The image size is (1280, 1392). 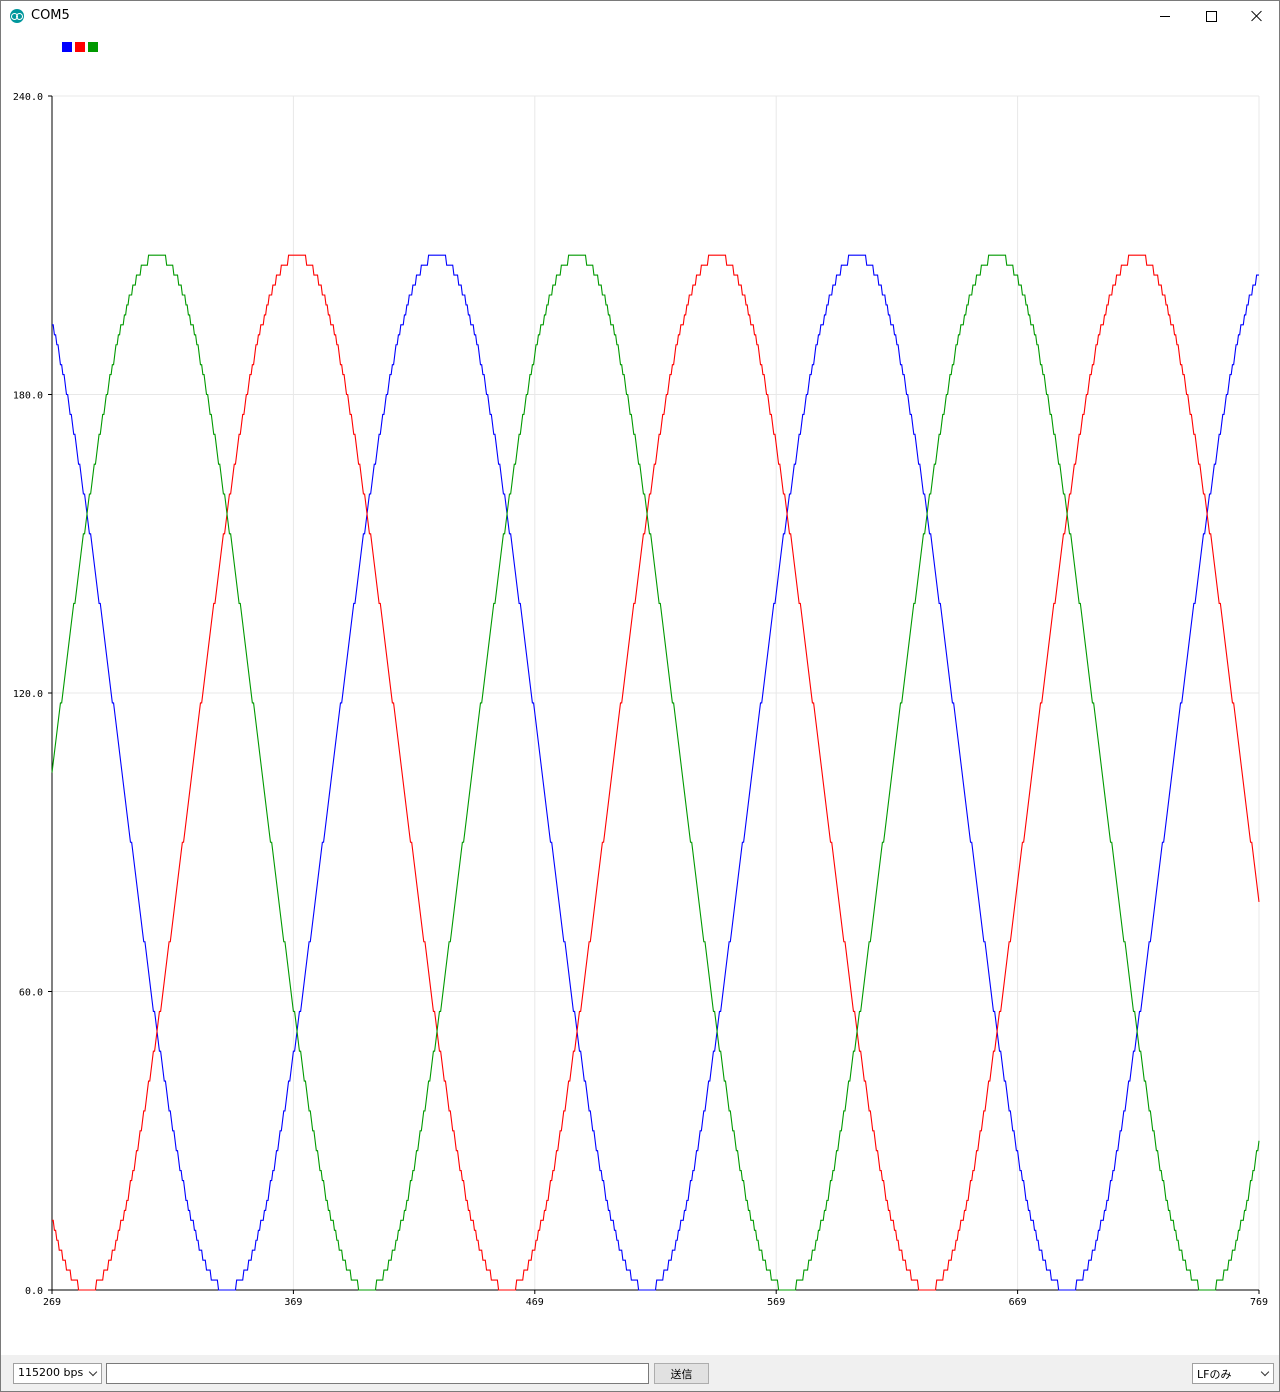 What do you see at coordinates (28, 694) in the screenshot?
I see `y-tick-label: 120.0` at bounding box center [28, 694].